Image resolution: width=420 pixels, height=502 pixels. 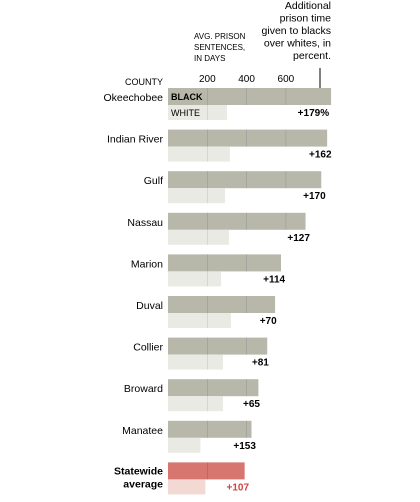 I want to click on annotation-line: given to blacks, so click(x=296, y=31).